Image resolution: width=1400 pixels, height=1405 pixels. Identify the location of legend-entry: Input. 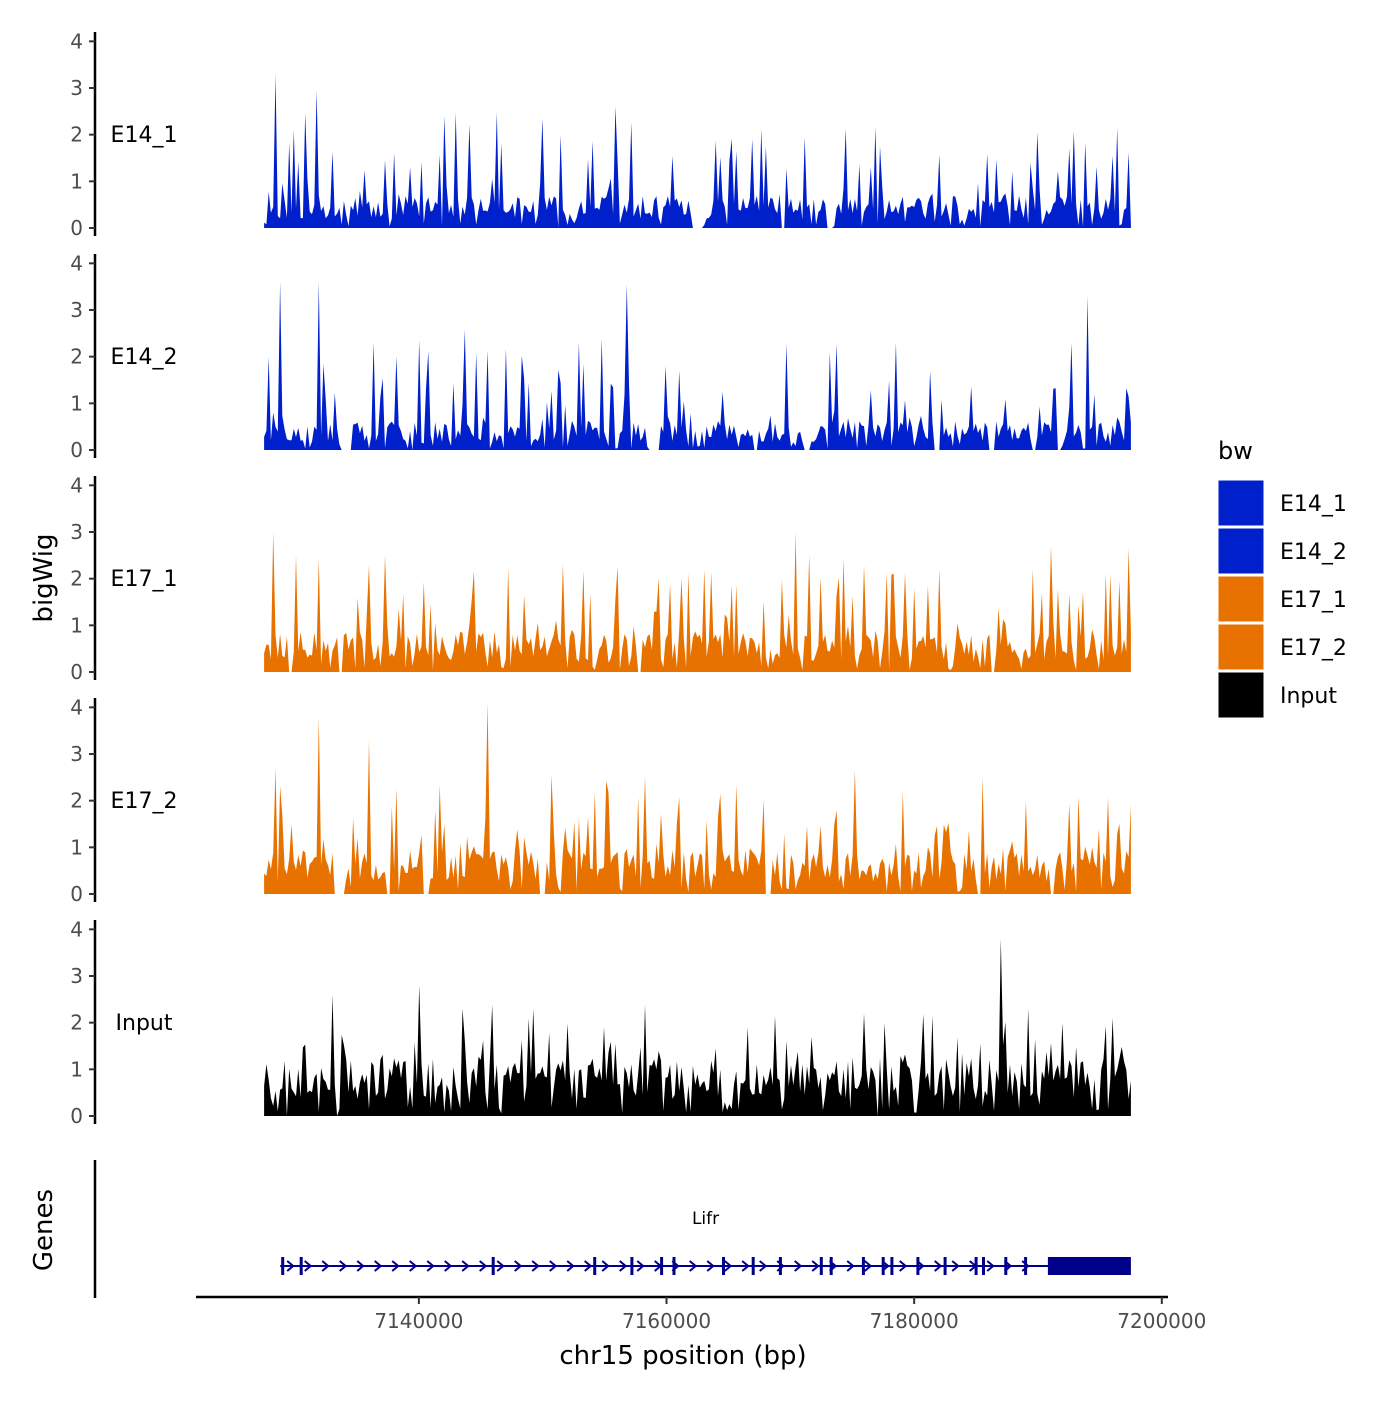
(1308, 696).